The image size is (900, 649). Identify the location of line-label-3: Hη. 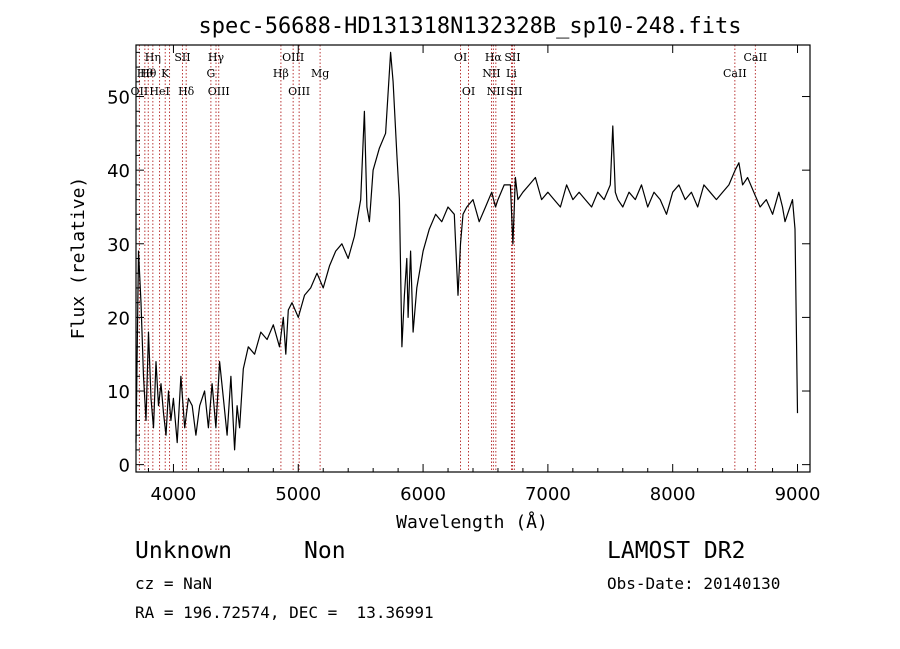
(153, 57).